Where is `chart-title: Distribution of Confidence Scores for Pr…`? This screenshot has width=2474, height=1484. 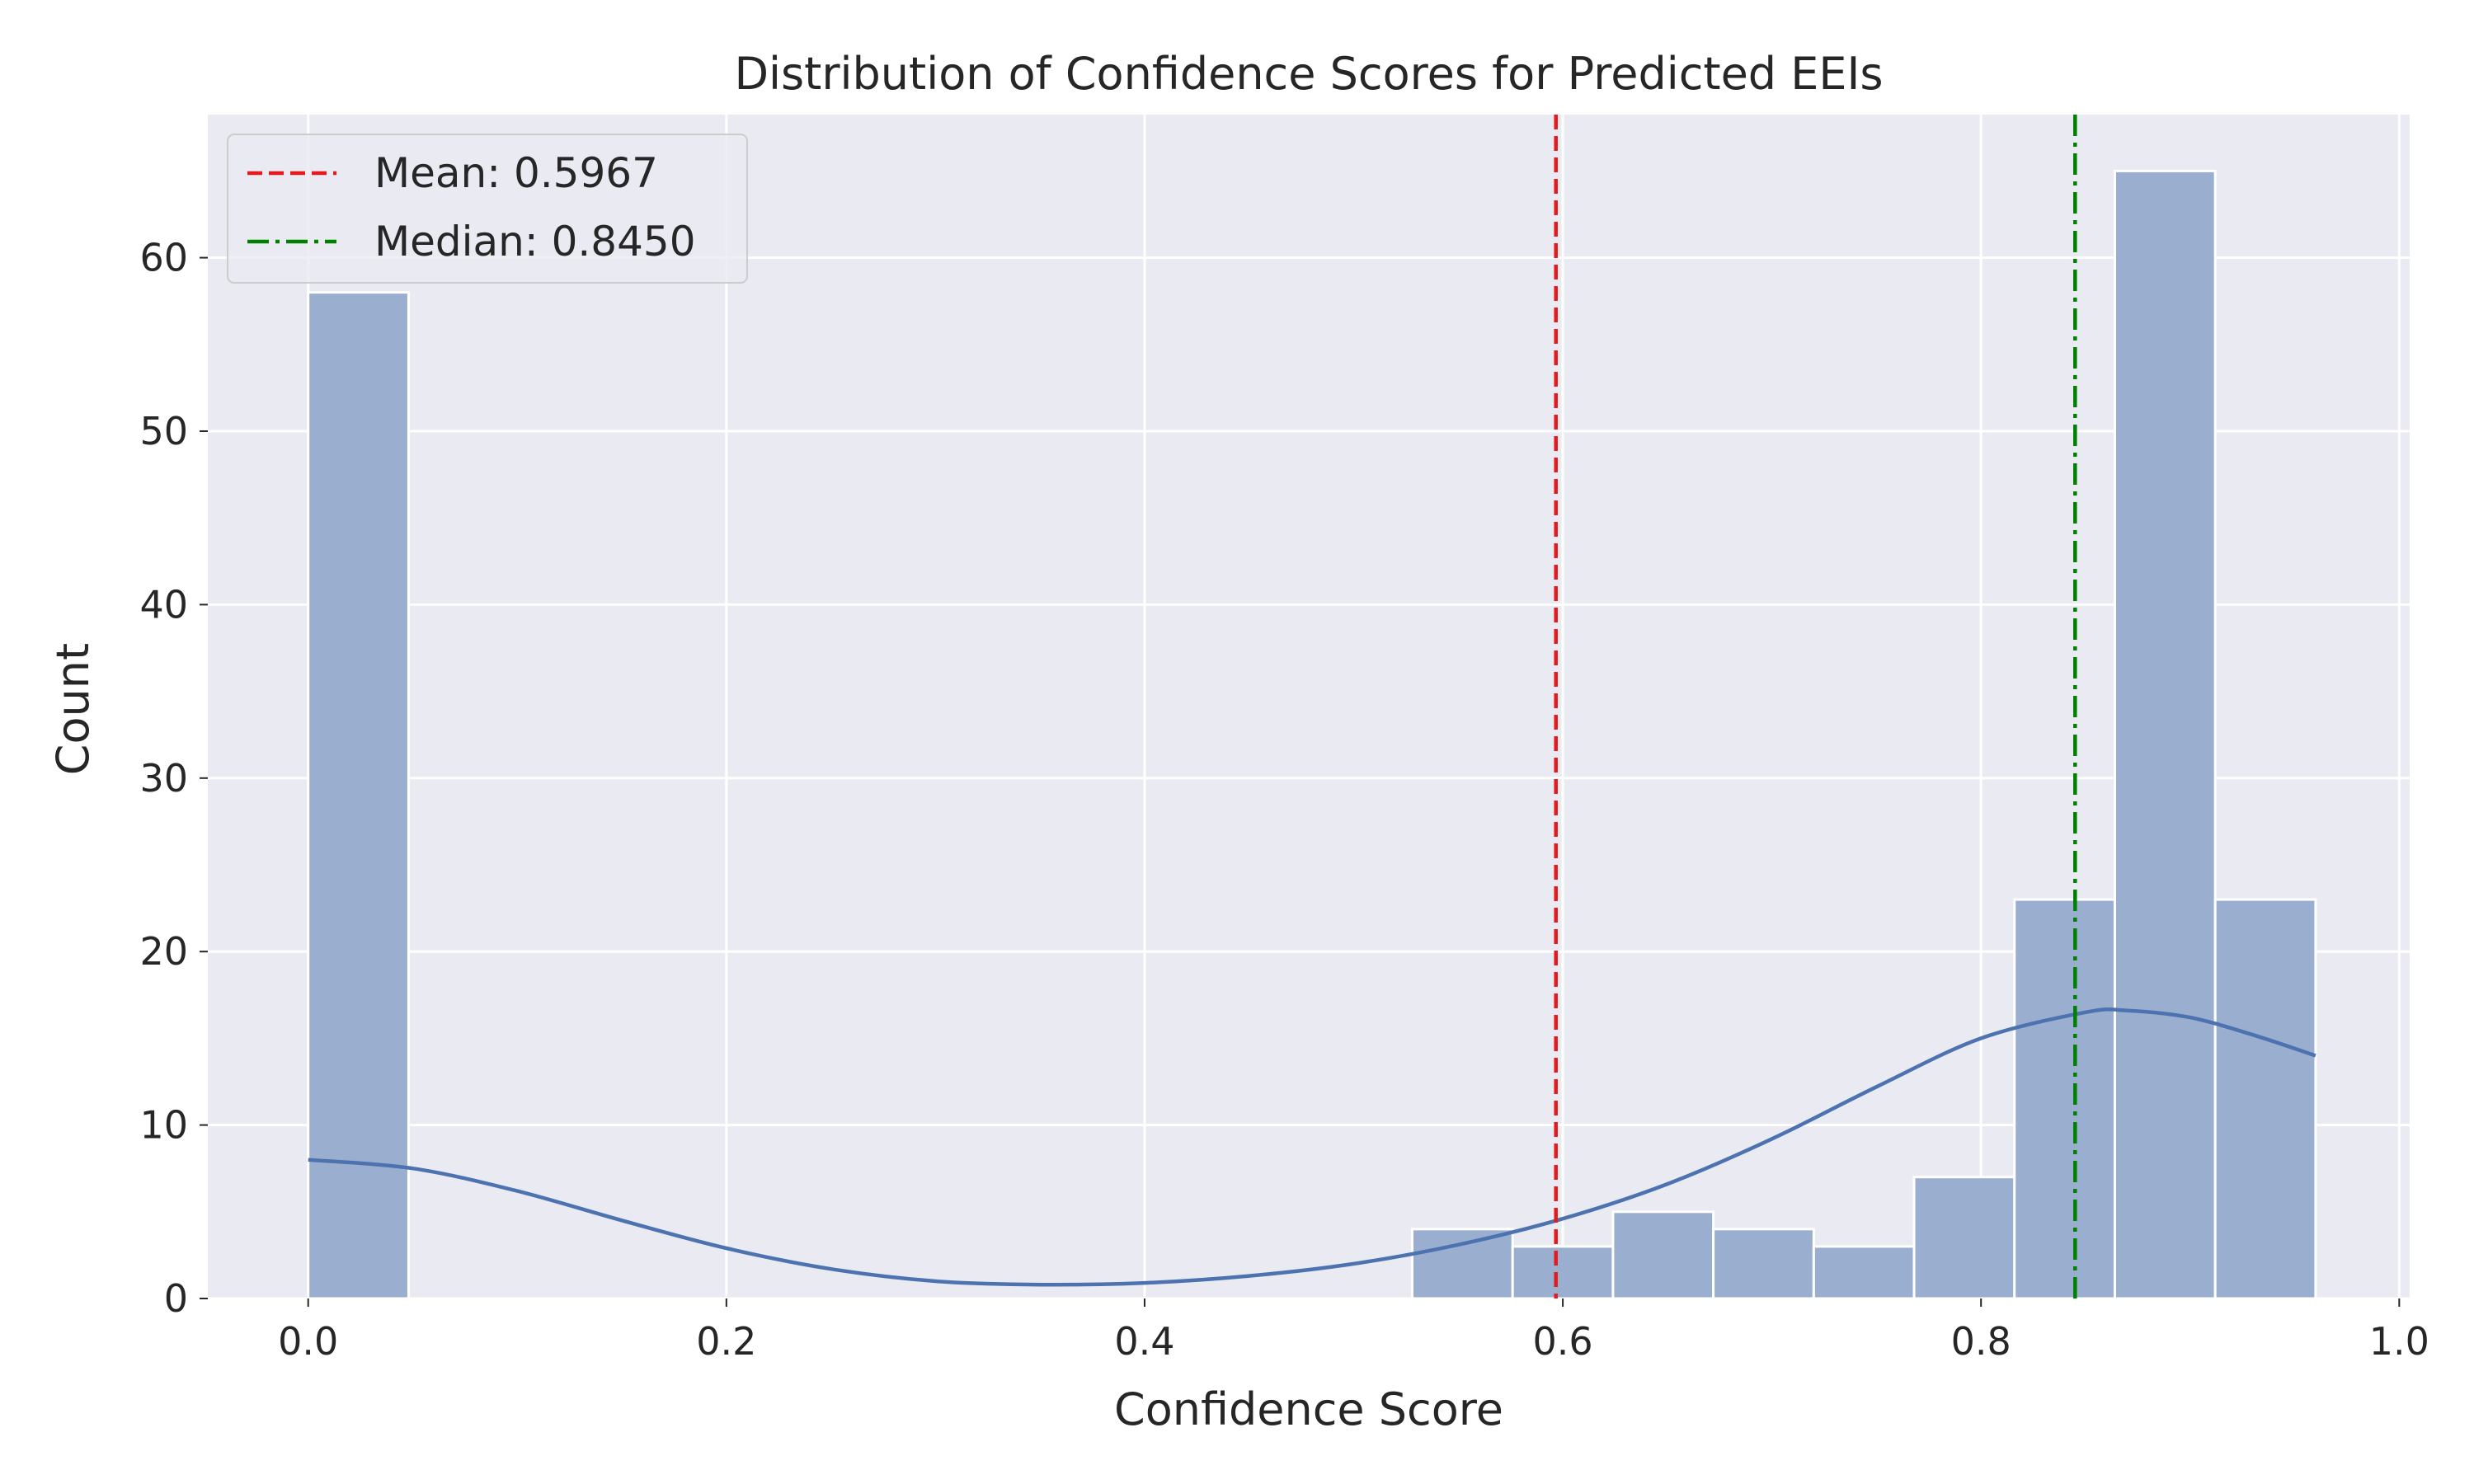
chart-title: Distribution of Confidence Scores for Pr… is located at coordinates (1308, 74).